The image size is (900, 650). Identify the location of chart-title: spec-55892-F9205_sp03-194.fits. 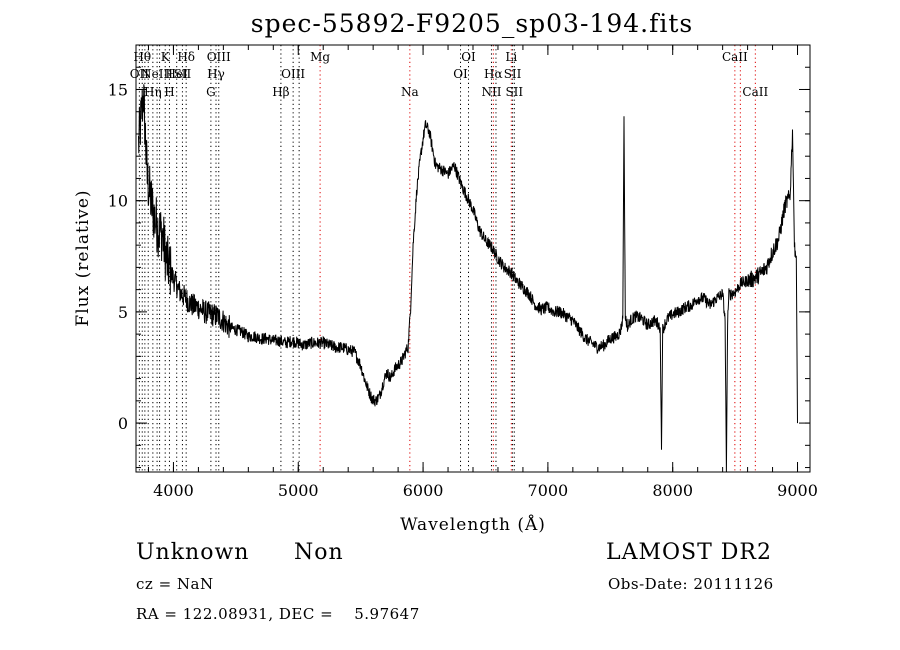
(472, 23).